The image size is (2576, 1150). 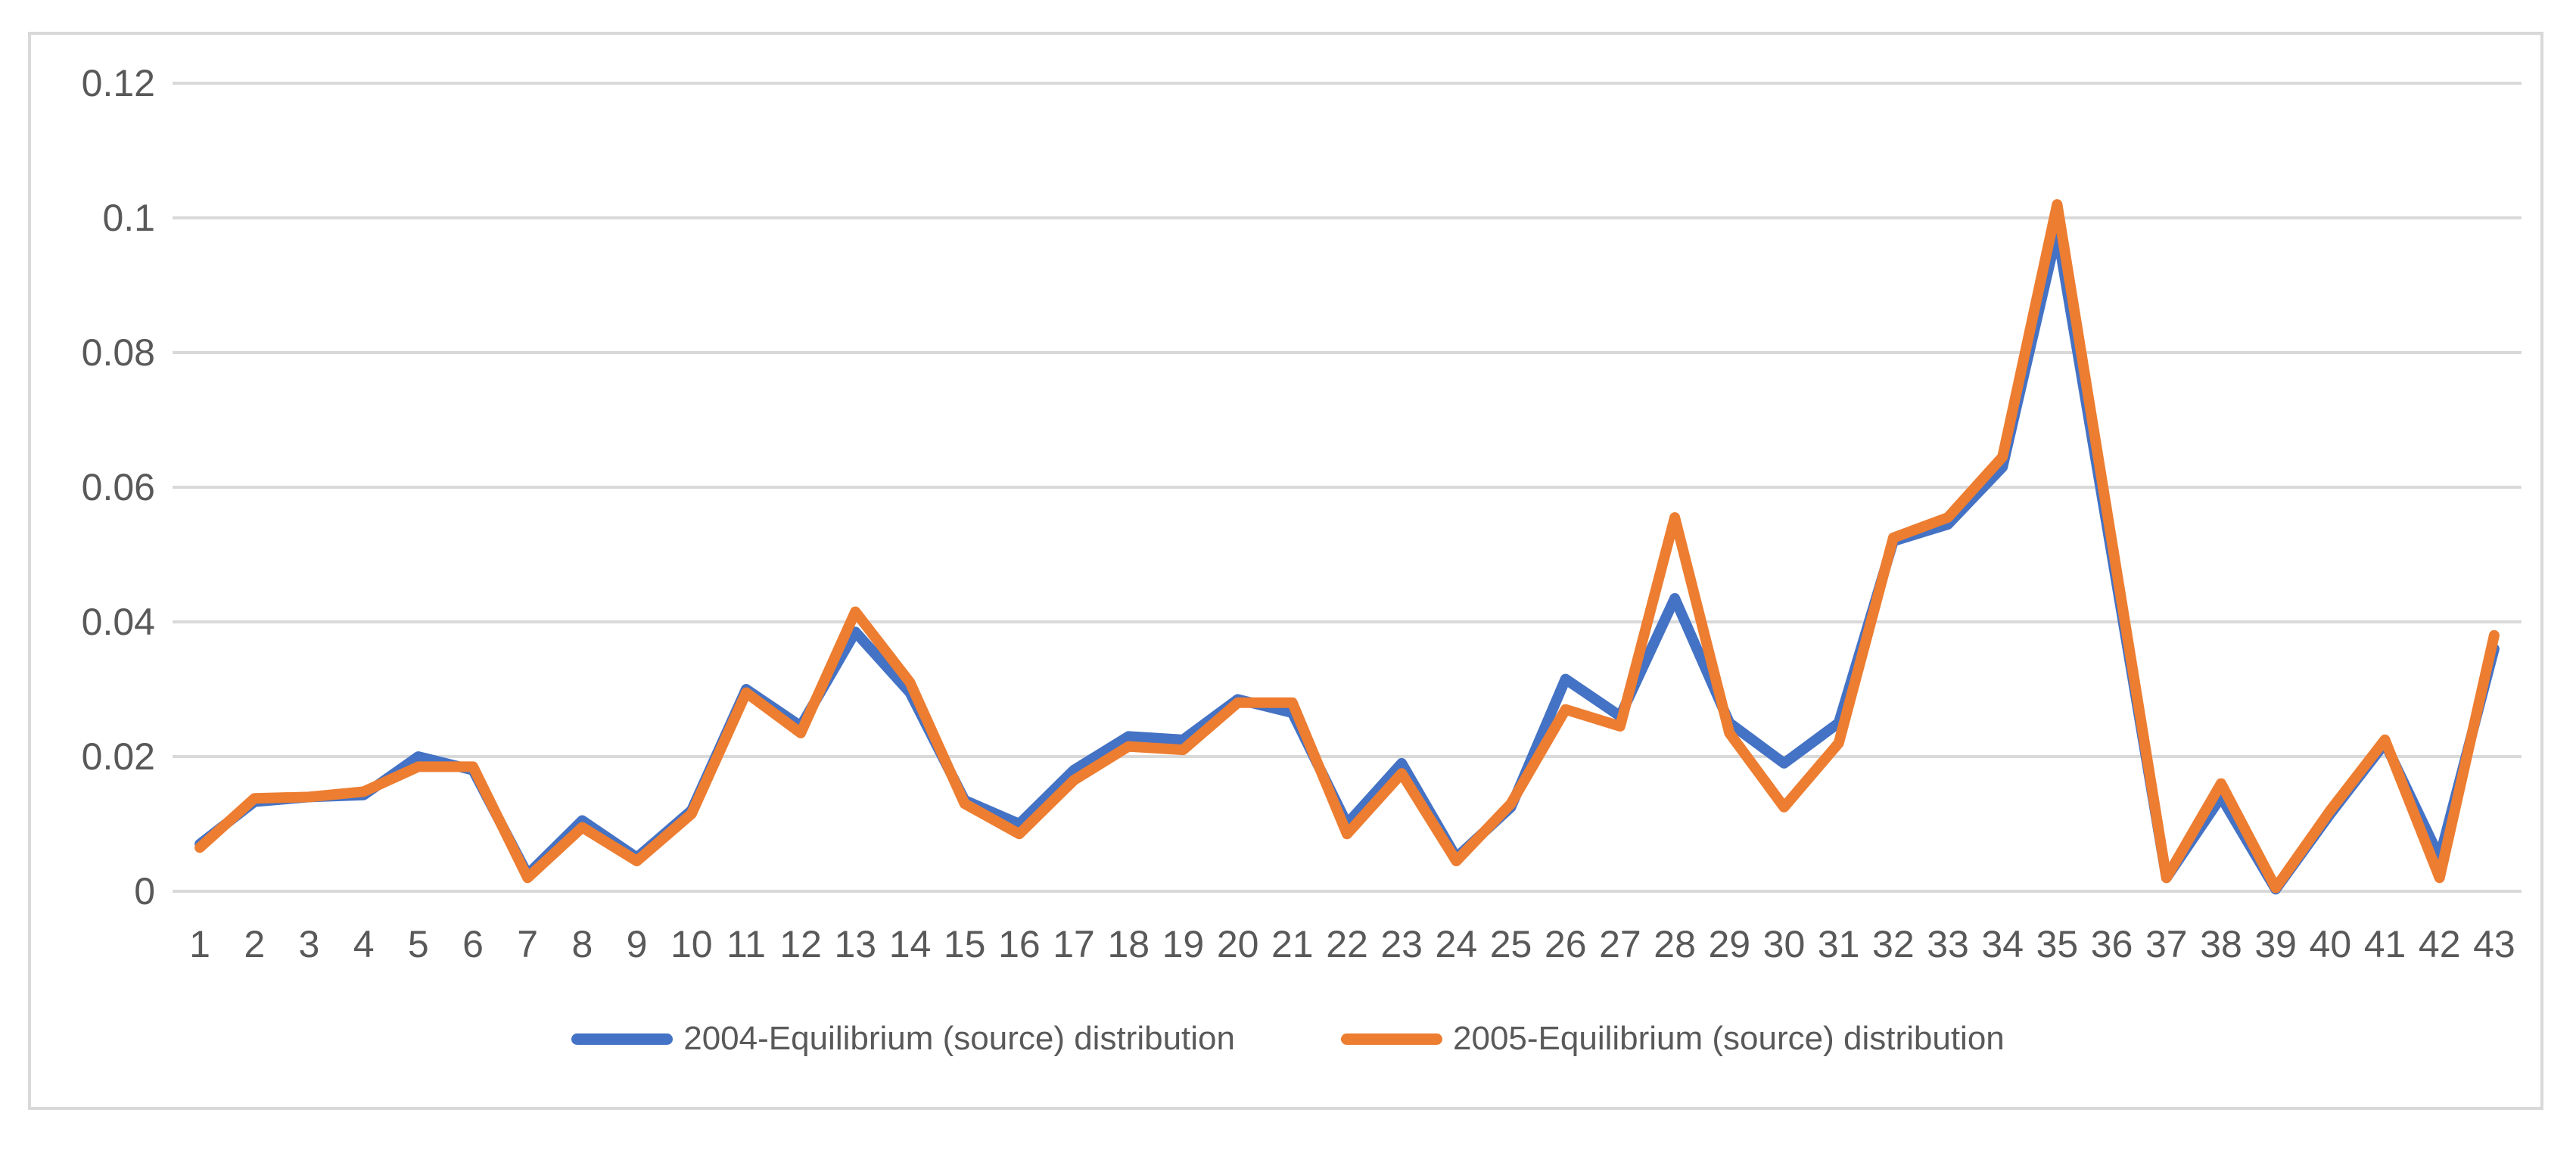 I want to click on x-axis-label: 11, so click(x=746, y=944).